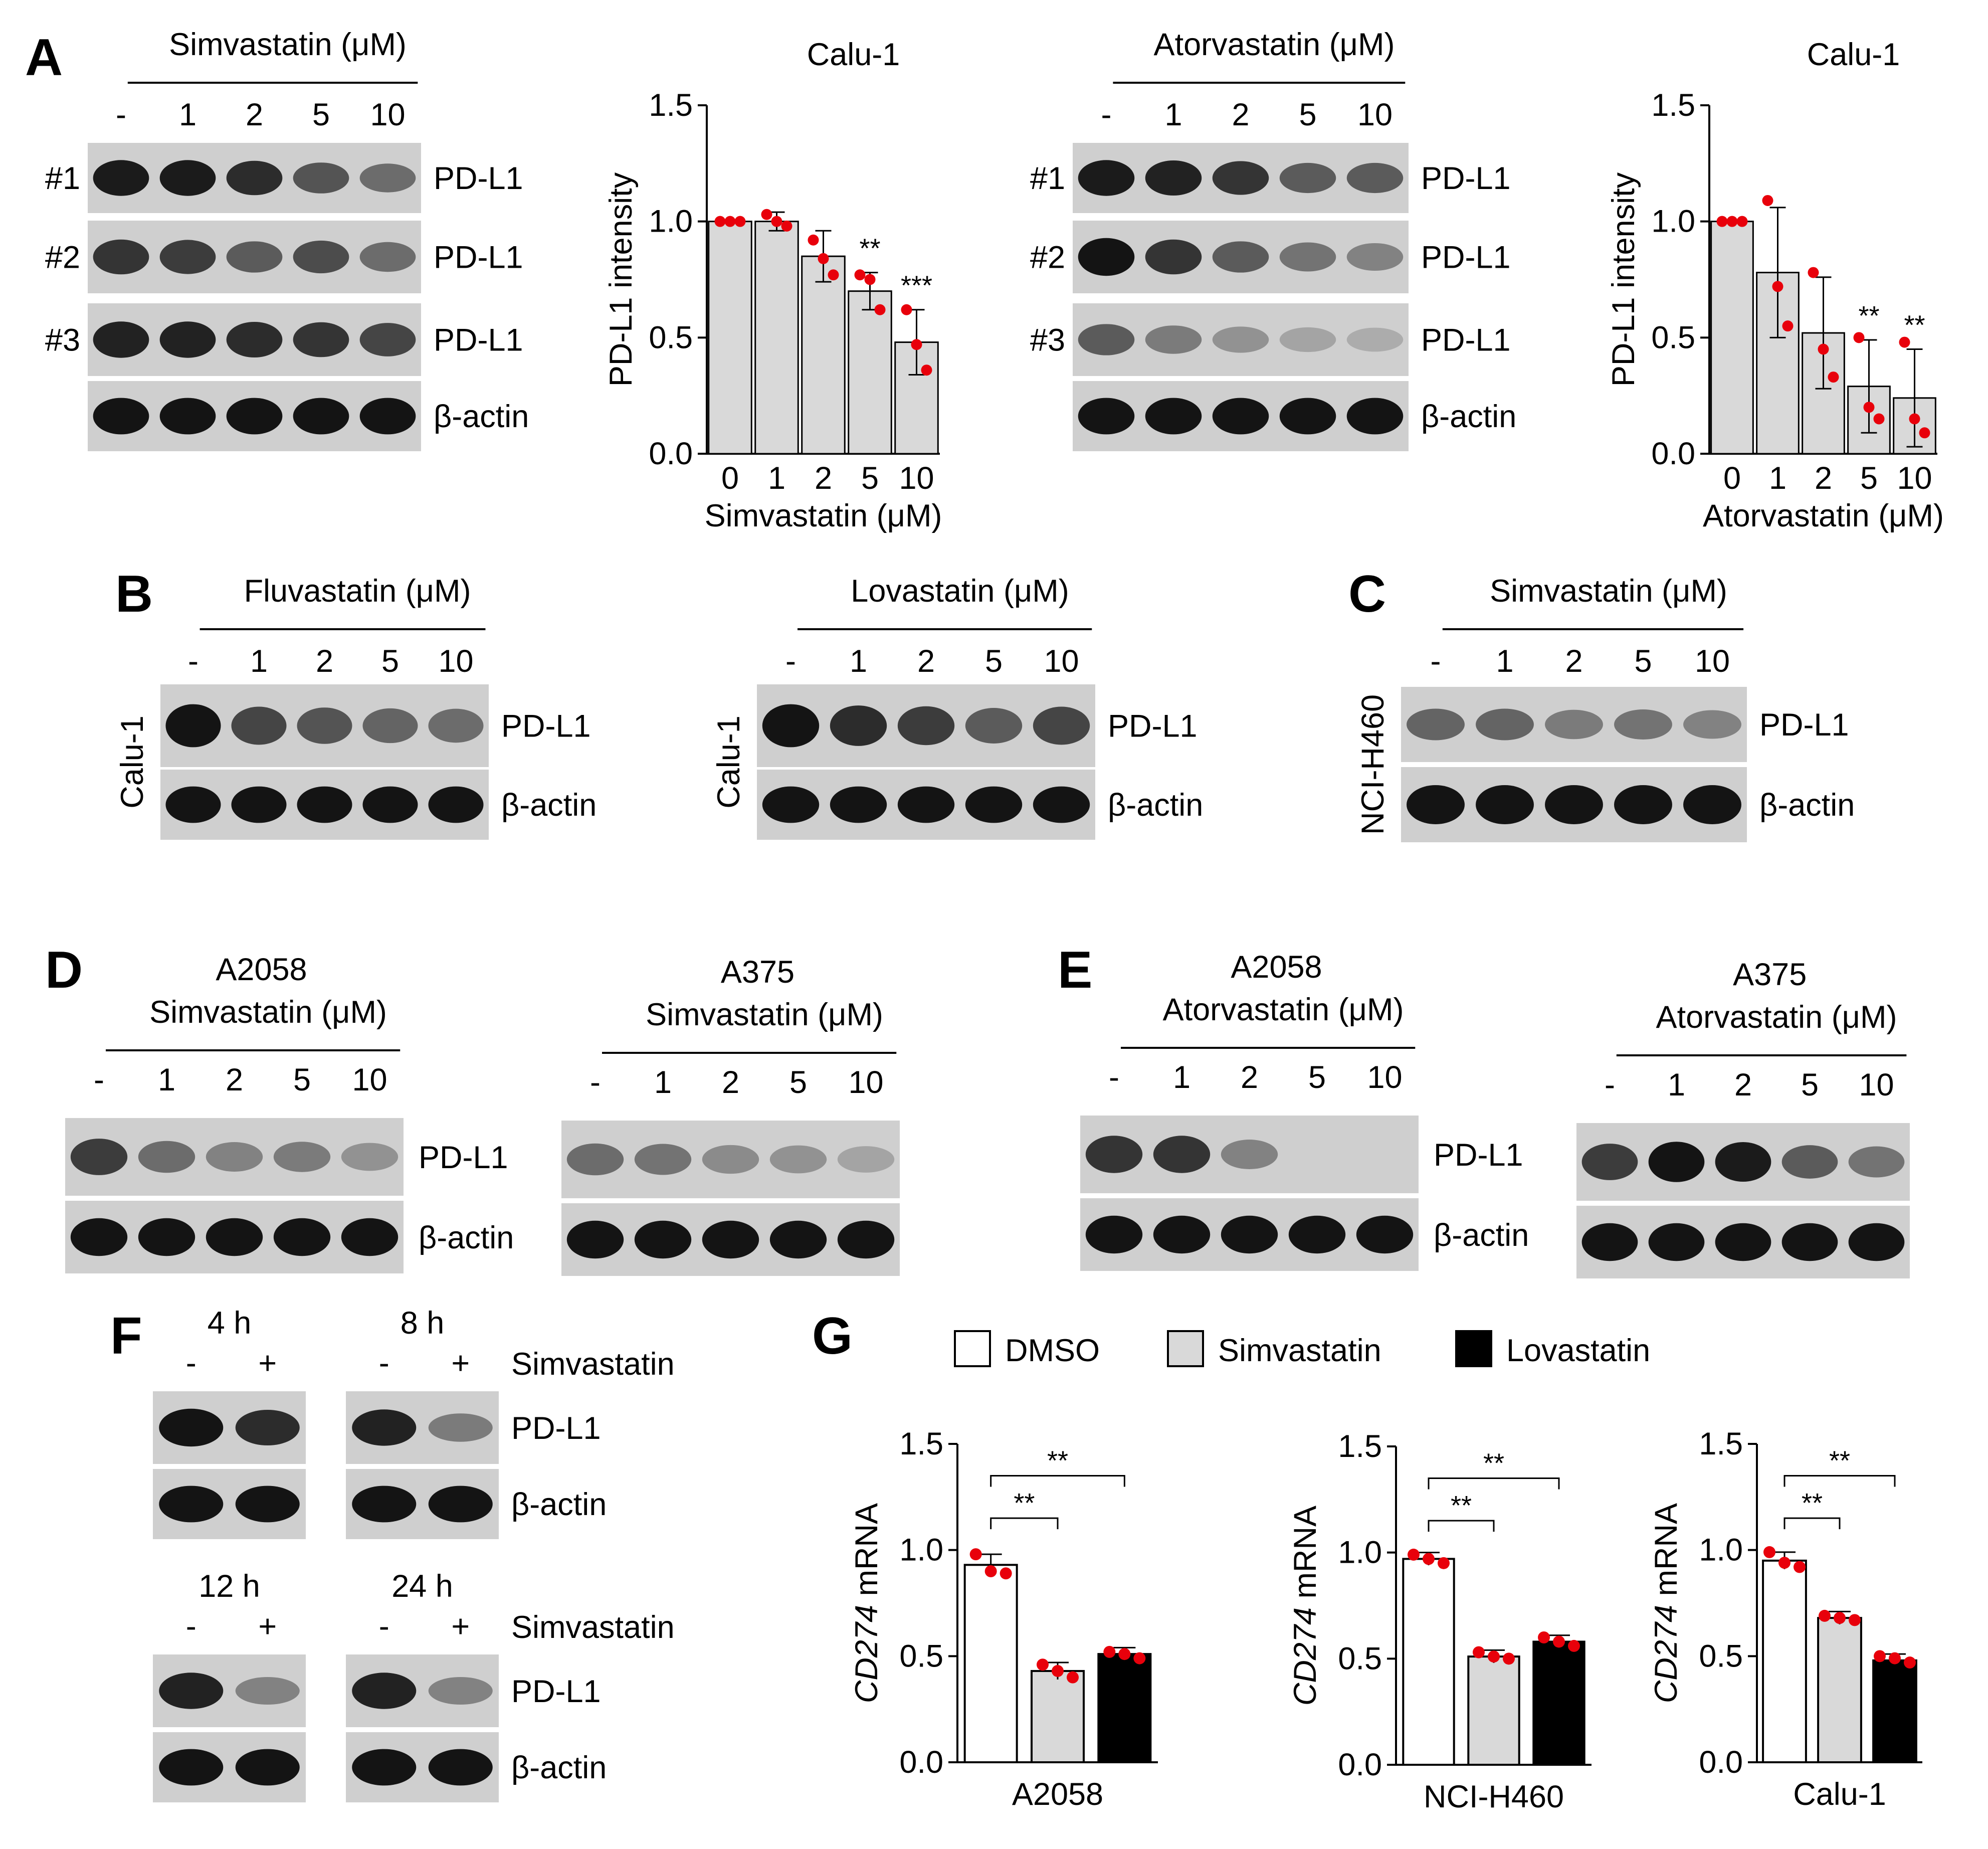 This screenshot has width=1988, height=1849. What do you see at coordinates (593, 1627) in the screenshot?
I see `treatment-label: Simvastatin` at bounding box center [593, 1627].